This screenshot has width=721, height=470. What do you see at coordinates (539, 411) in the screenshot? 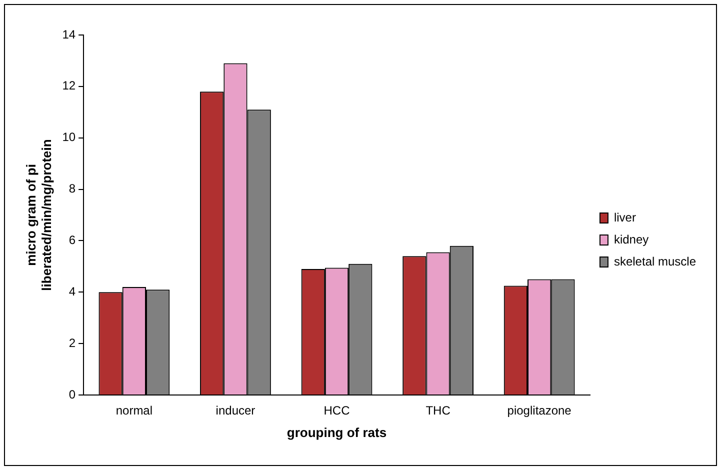
I see `x-tick-label: pioglitazone` at bounding box center [539, 411].